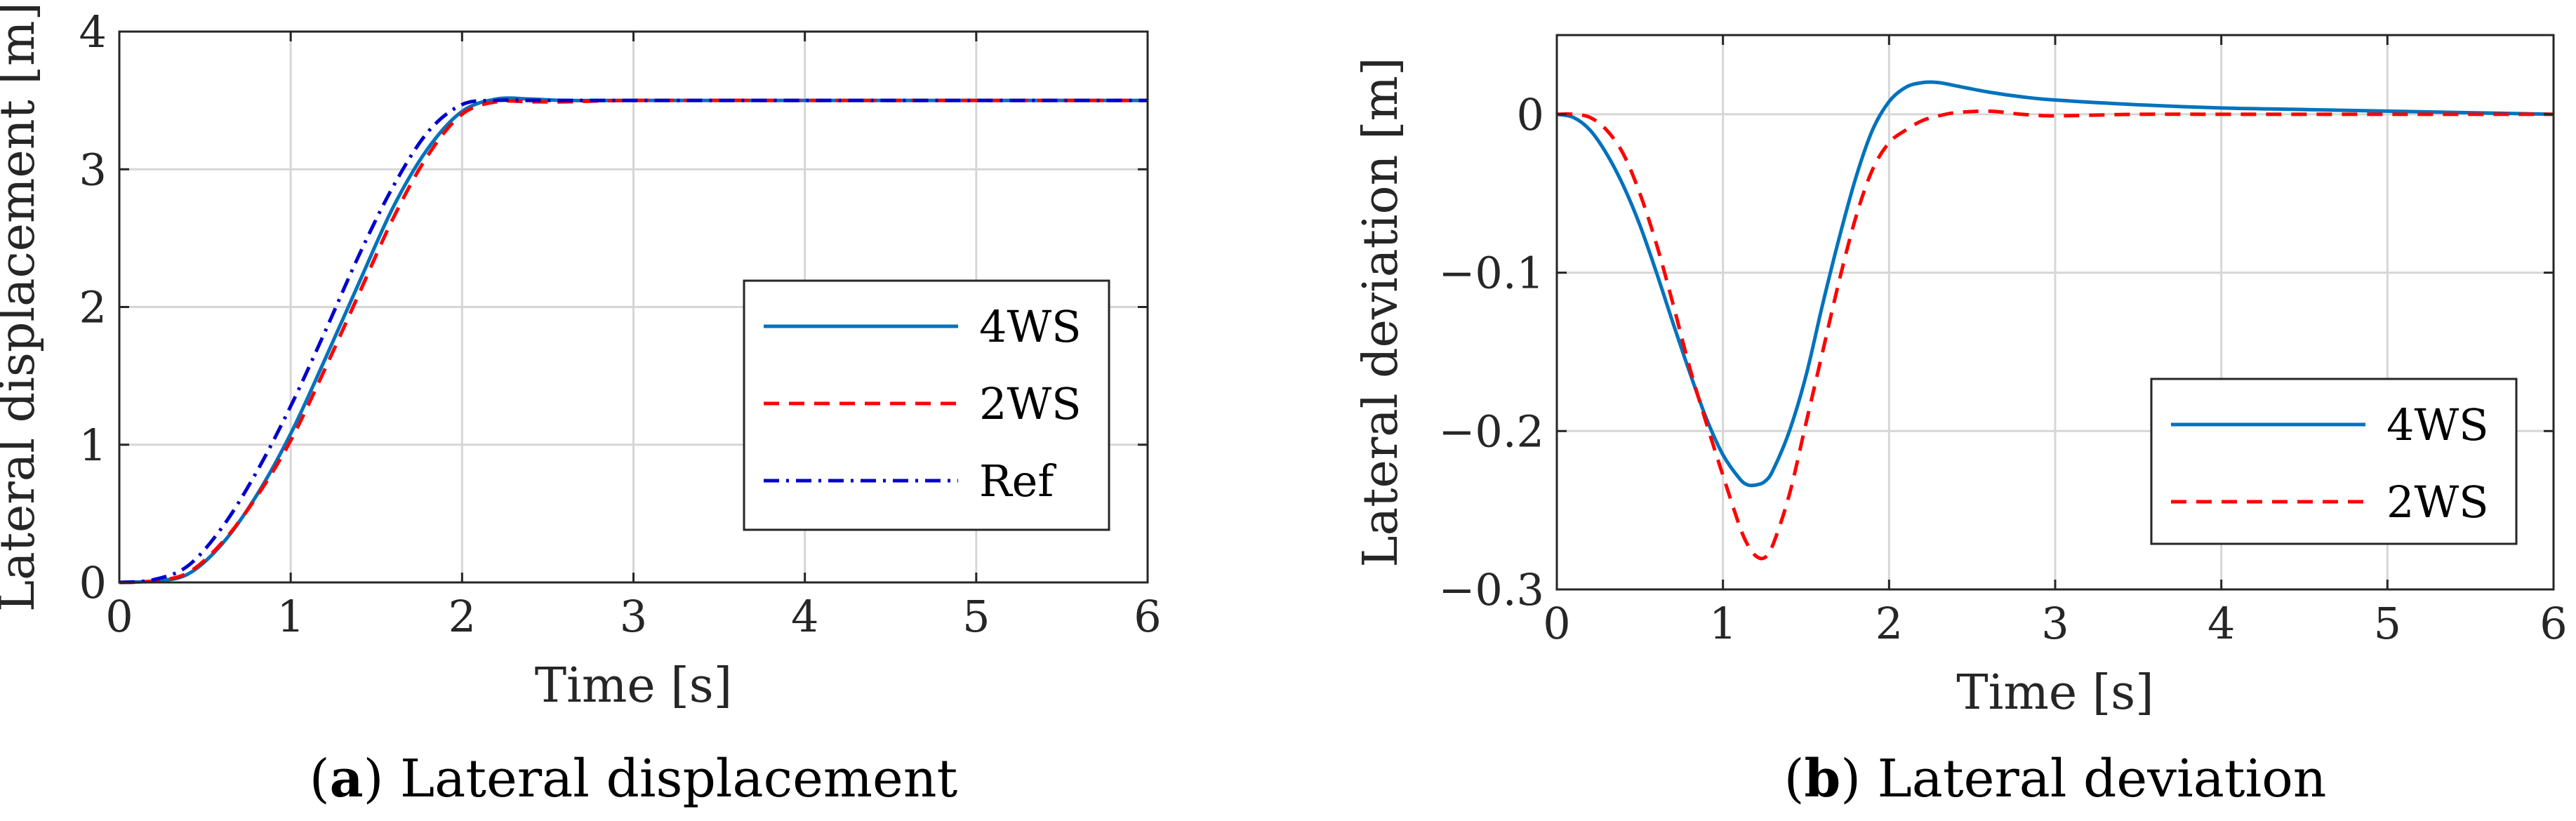 This screenshot has height=821, width=2576. What do you see at coordinates (2094, 779) in the screenshot?
I see `caption-text: Lateral deviation` at bounding box center [2094, 779].